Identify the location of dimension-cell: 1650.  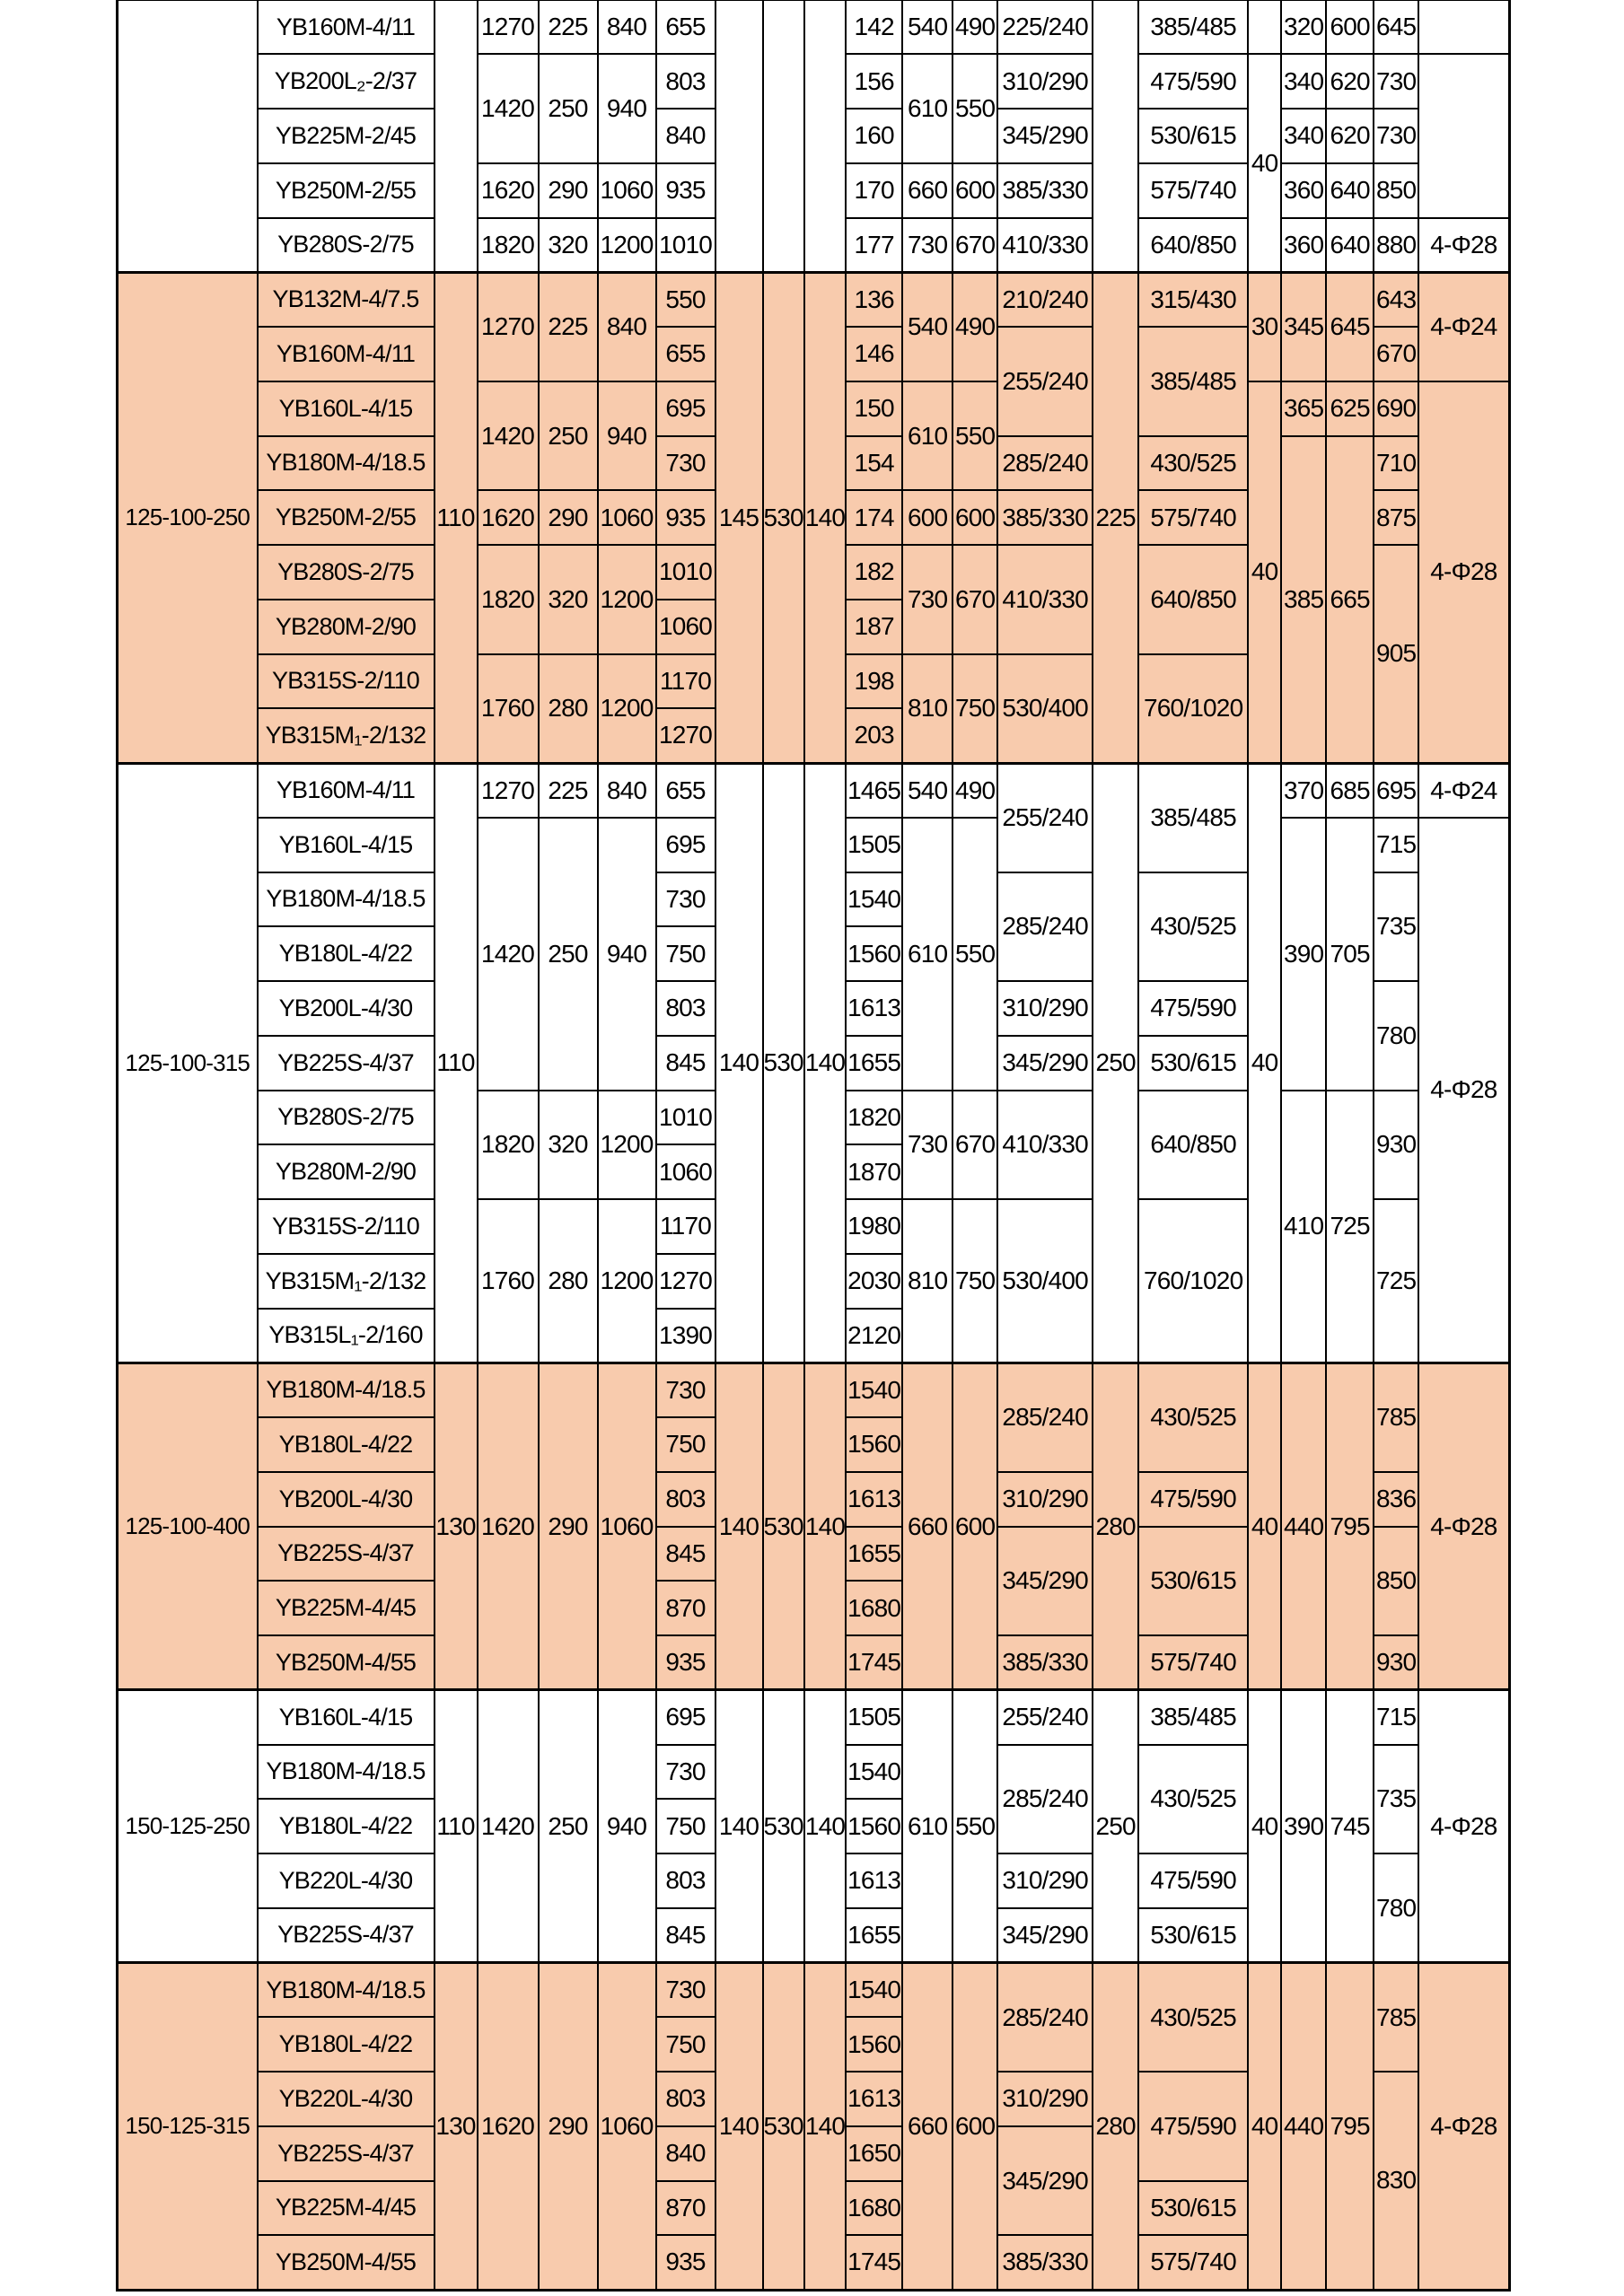
(874, 2153).